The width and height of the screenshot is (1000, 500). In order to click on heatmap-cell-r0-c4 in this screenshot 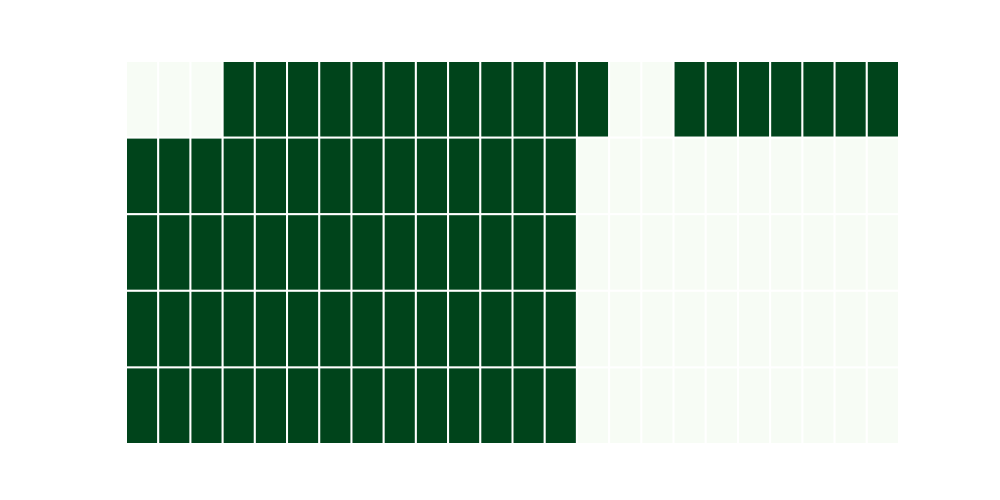, I will do `click(271, 99)`.